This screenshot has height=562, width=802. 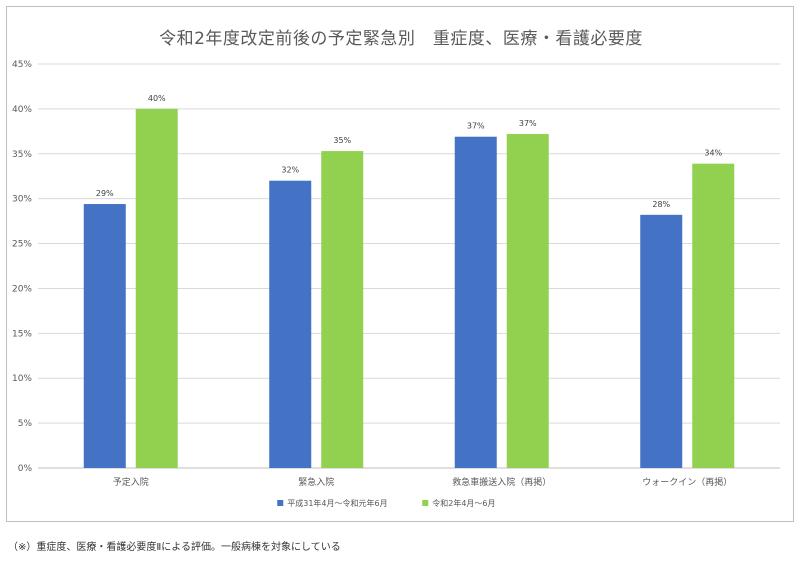 What do you see at coordinates (157, 98) in the screenshot?
I see `data-label: 40%` at bounding box center [157, 98].